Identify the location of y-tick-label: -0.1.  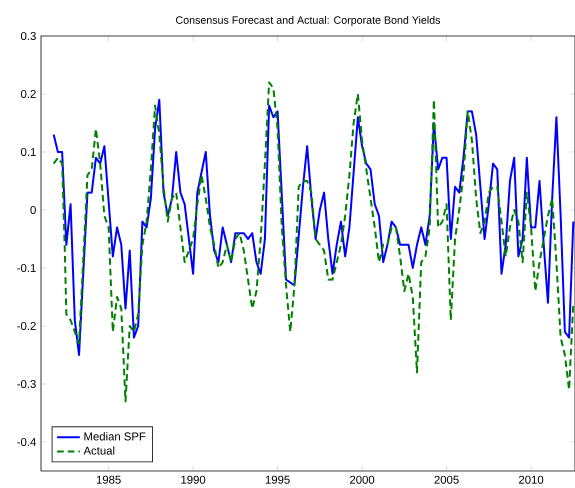
(26, 268).